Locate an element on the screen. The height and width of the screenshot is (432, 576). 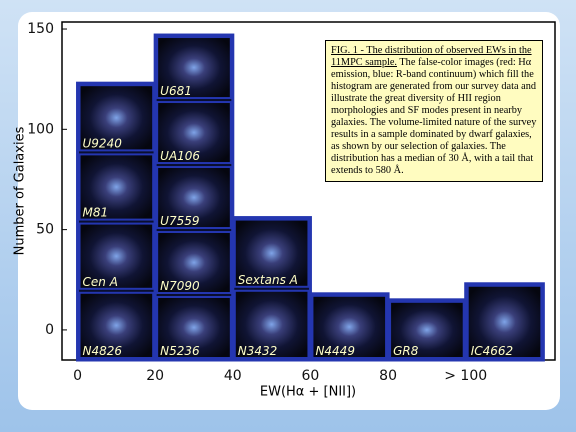
cell-label: N5236 is located at coordinates (180, 351).